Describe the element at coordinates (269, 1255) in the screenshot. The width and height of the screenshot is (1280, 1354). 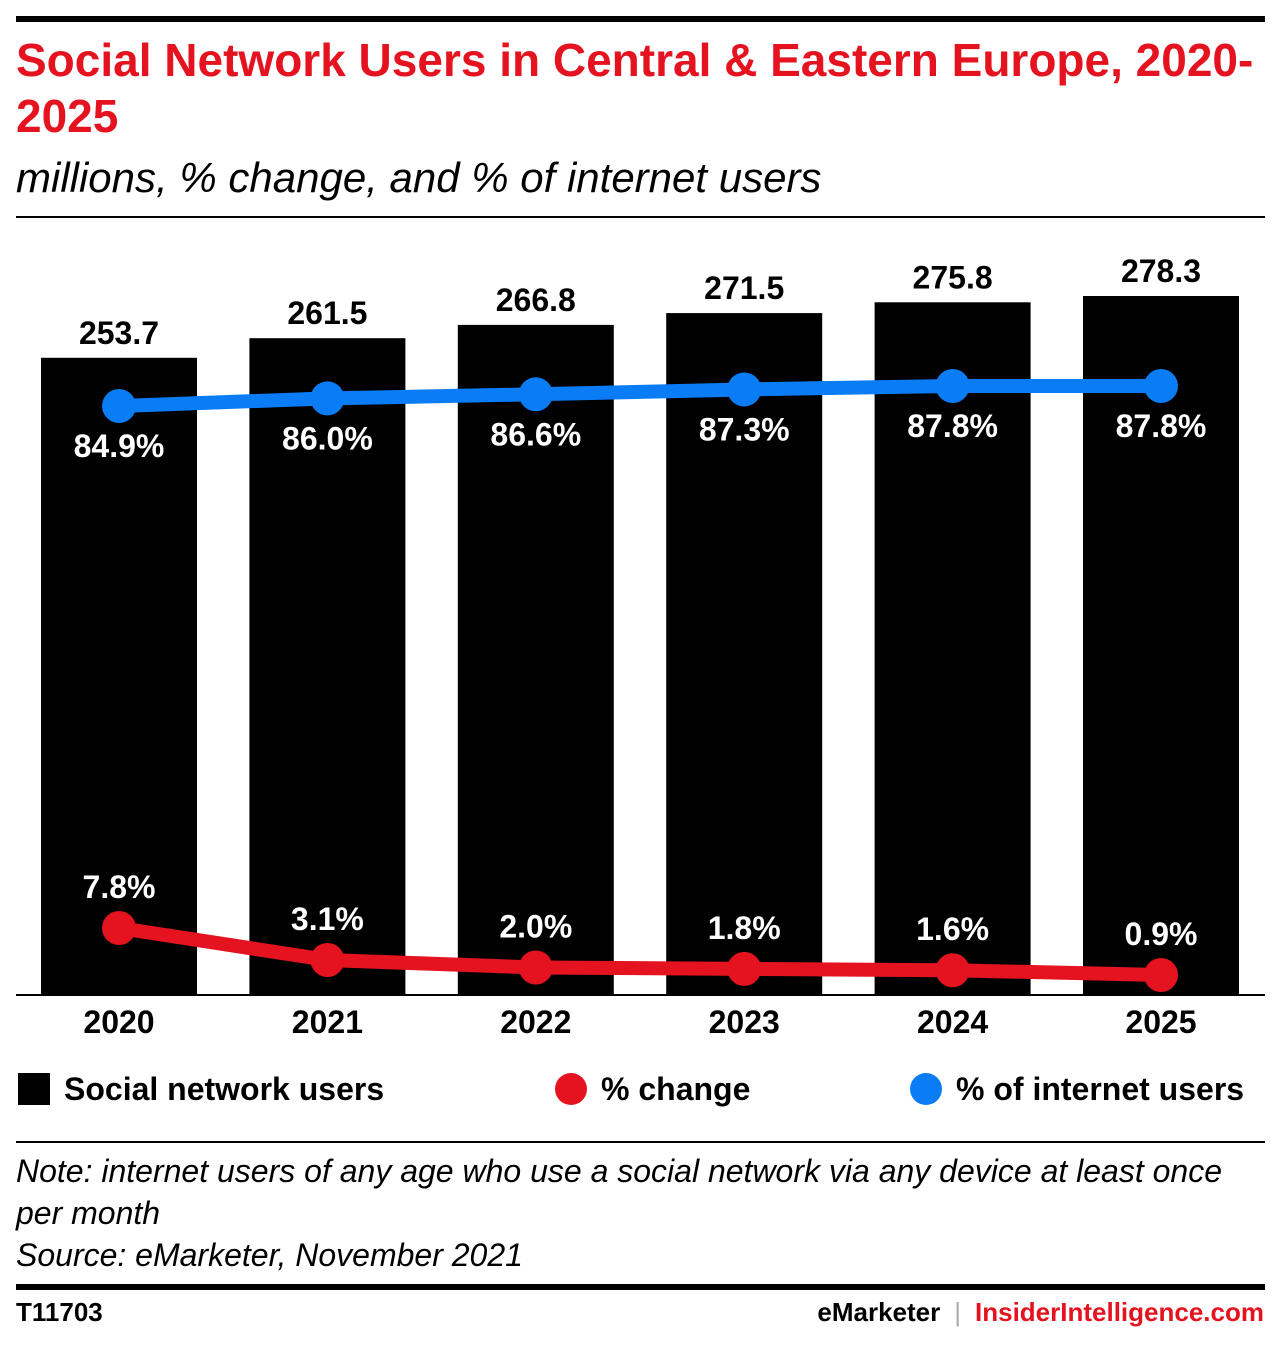
I see `chart-source: Source: eMarketer, November 2021` at that location.